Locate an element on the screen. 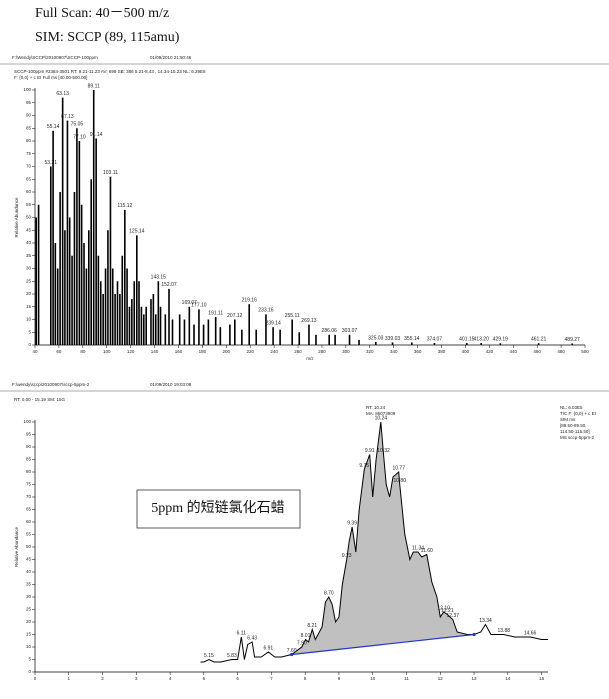  peak-label: 6.11 is located at coordinates (242, 633).